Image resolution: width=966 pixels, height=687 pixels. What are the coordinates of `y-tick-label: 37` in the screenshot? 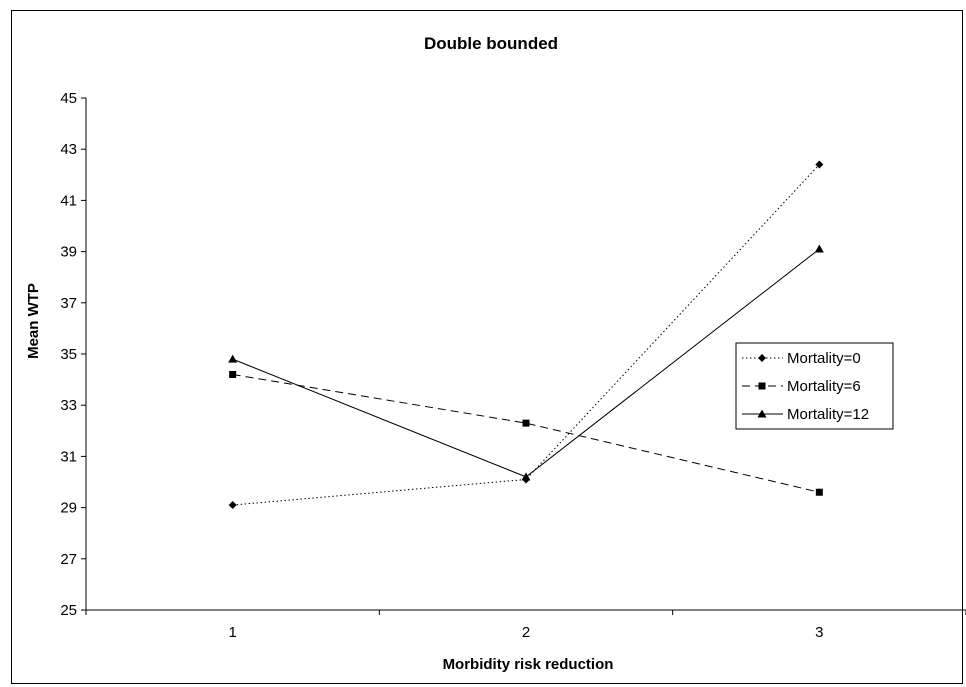 It's located at (68, 303).